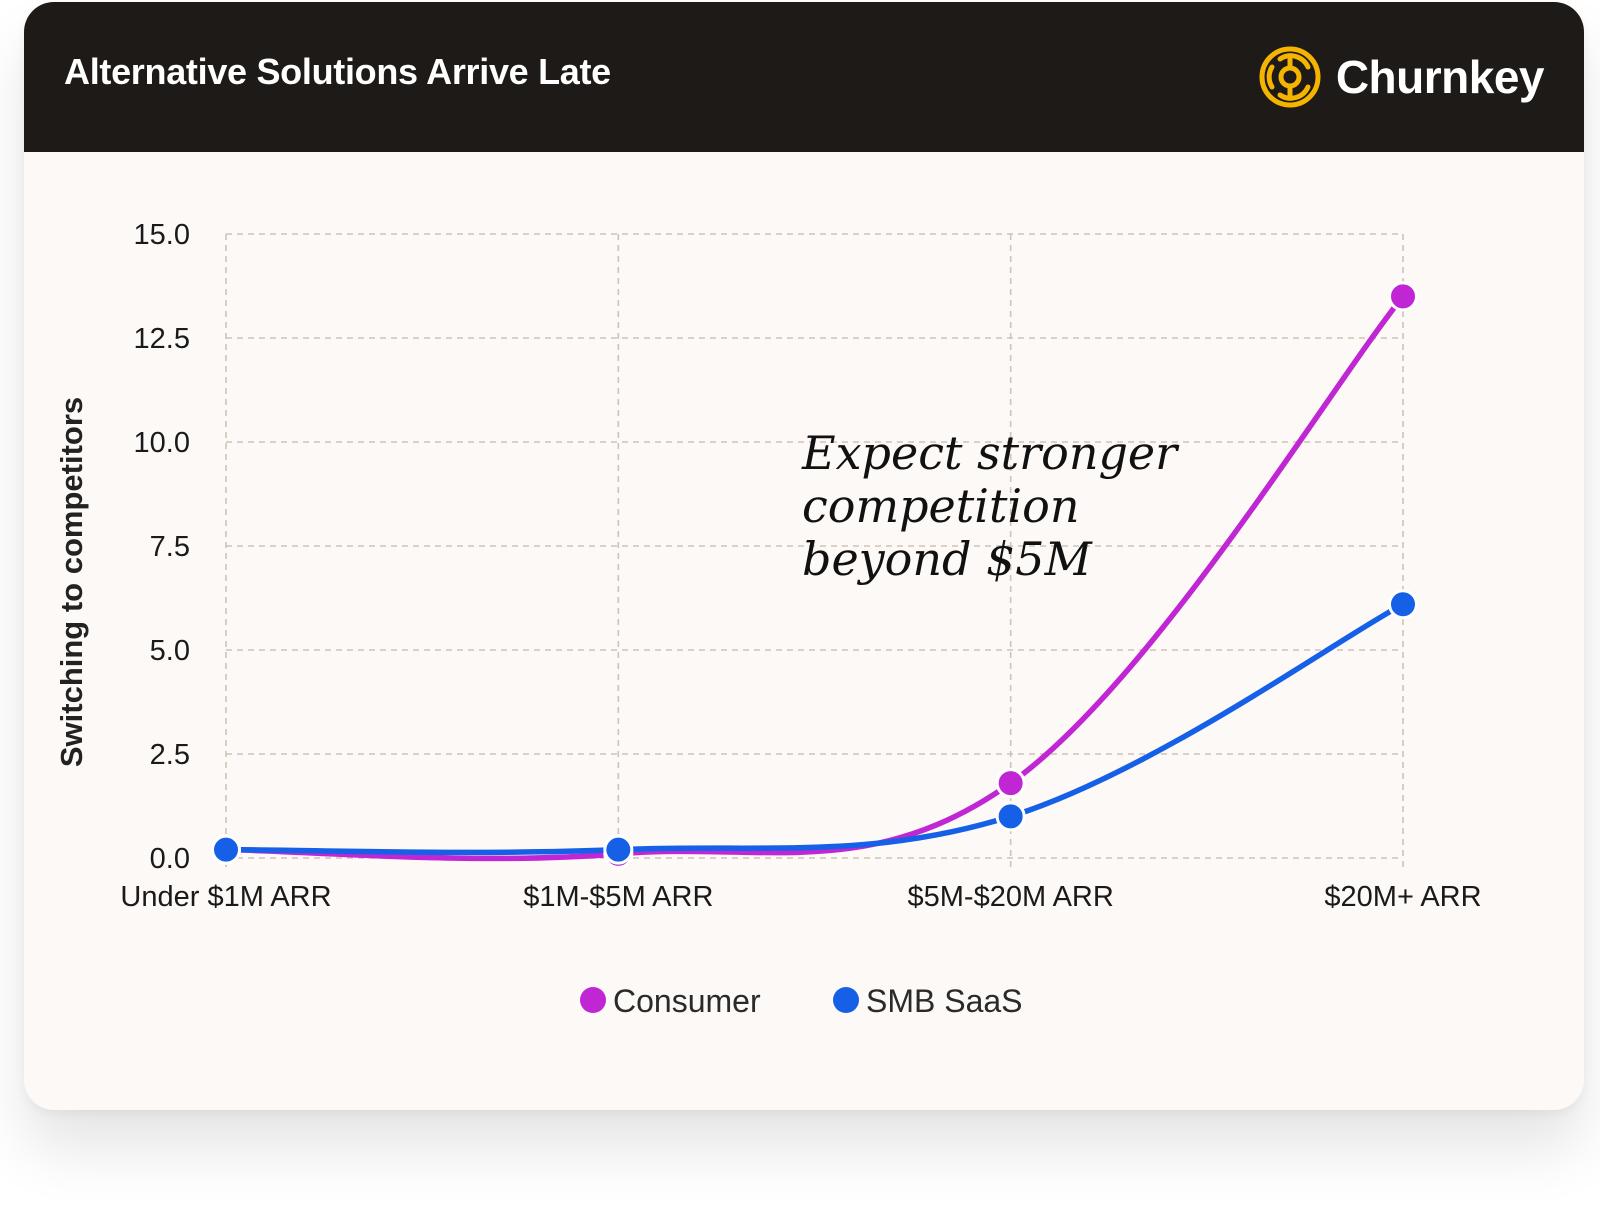 This screenshot has width=1600, height=1208. I want to click on y-axis-ticks: 0.0 2.5 5.0 7.5 10.0 12.5 15.0, so click(162, 547).